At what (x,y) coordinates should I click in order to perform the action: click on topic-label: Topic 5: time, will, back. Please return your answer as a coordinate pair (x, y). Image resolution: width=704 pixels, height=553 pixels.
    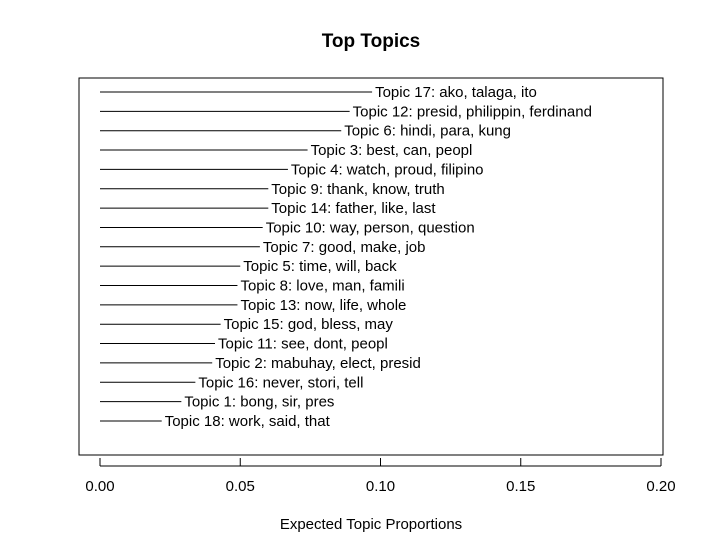
    Looking at the image, I should click on (320, 266).